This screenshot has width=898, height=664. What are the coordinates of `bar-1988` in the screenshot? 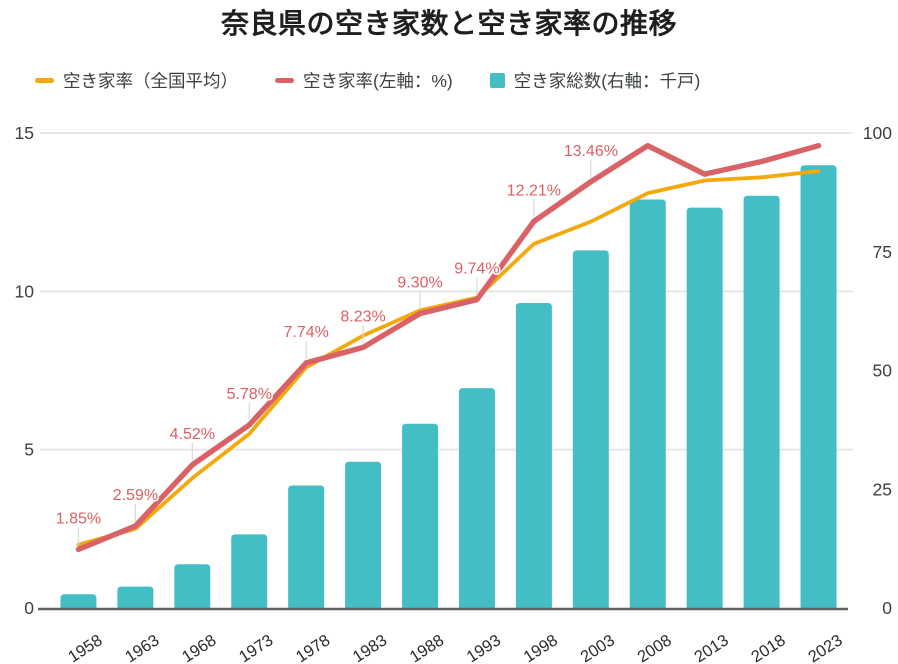 It's located at (420, 515).